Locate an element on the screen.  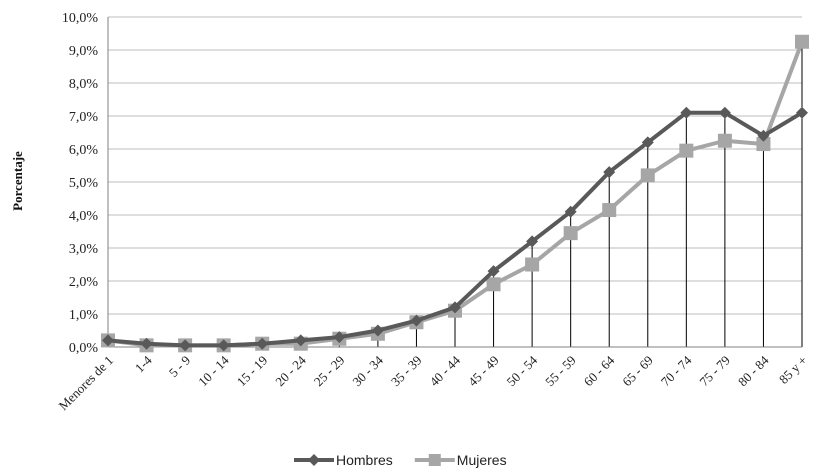
y-tick-label: 2,0% is located at coordinates (84, 282).